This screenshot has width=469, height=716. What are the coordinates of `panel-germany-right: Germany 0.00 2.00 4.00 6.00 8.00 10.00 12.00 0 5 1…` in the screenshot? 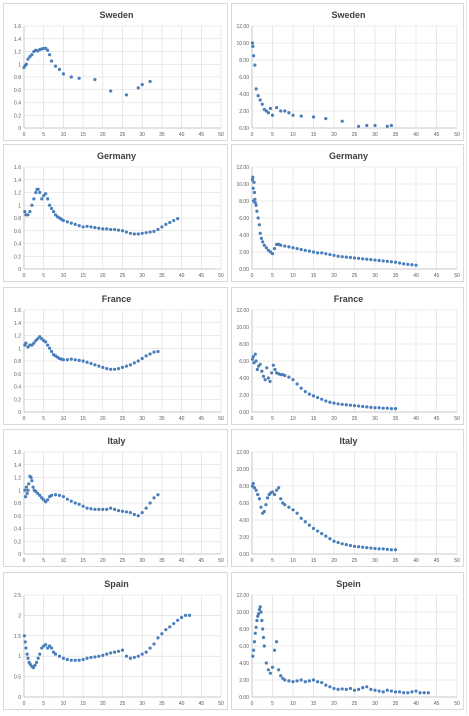 It's located at (347, 213).